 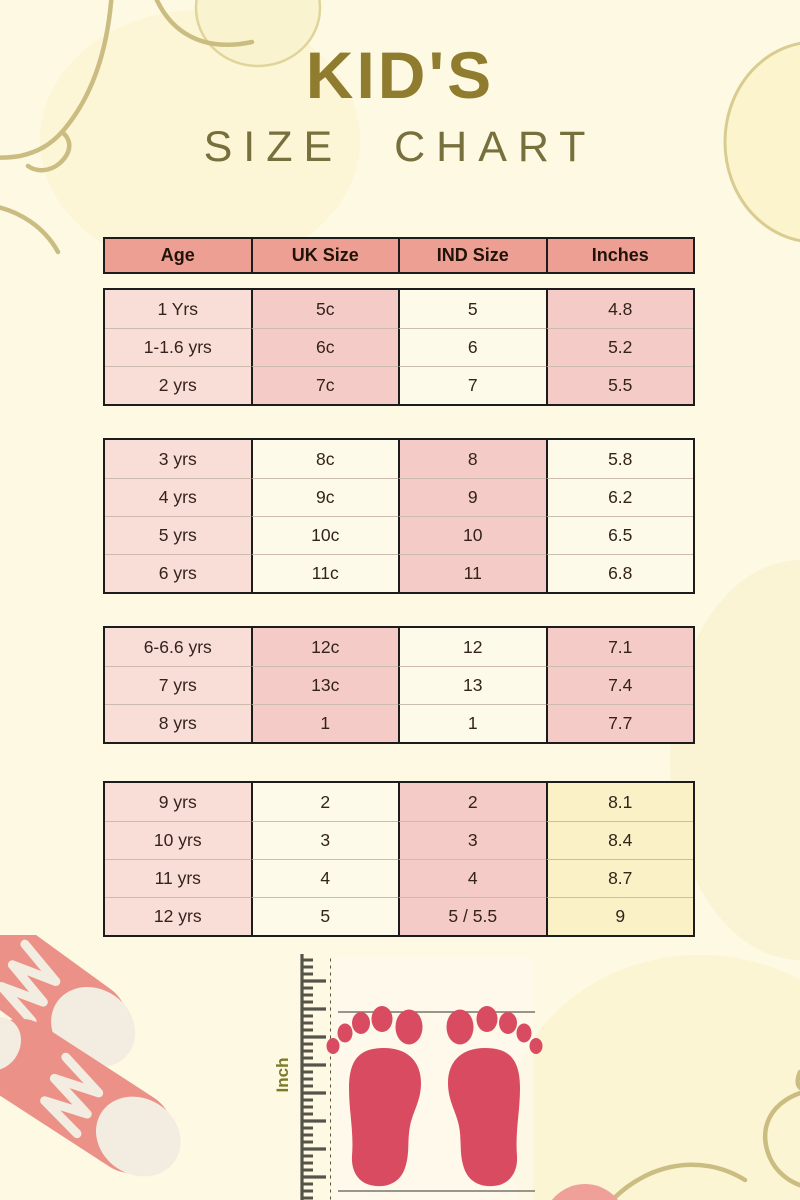 I want to click on table-cell: 8 yrs, so click(x=178, y=723).